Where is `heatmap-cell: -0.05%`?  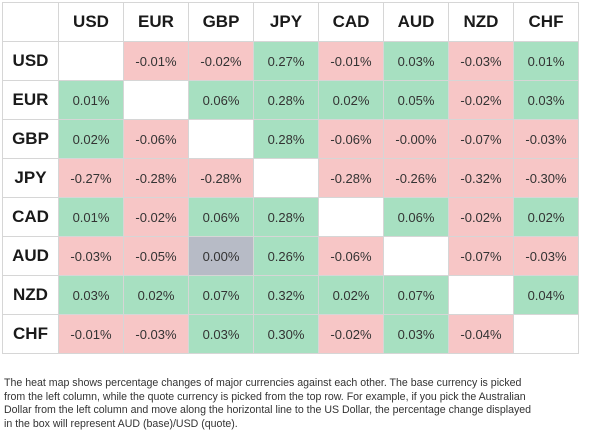
heatmap-cell: -0.05% is located at coordinates (156, 256).